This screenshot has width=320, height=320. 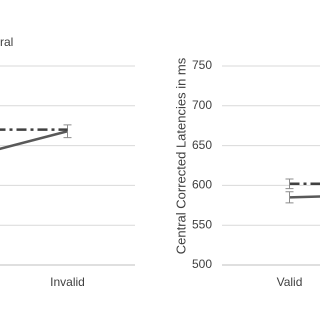 I want to click on y-tick-label: 750, so click(x=202, y=65).